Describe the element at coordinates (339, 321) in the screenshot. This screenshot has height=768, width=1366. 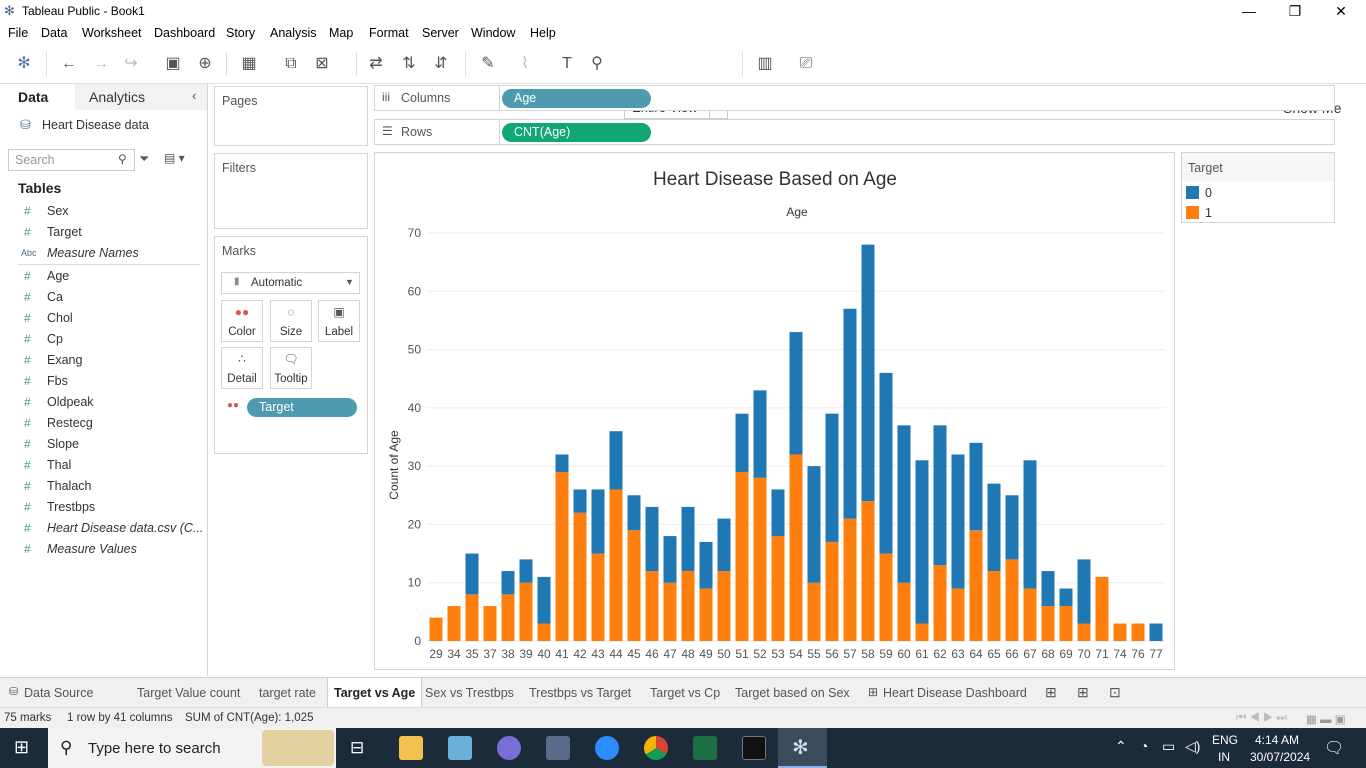
I see `label-button: ▣ Label` at that location.